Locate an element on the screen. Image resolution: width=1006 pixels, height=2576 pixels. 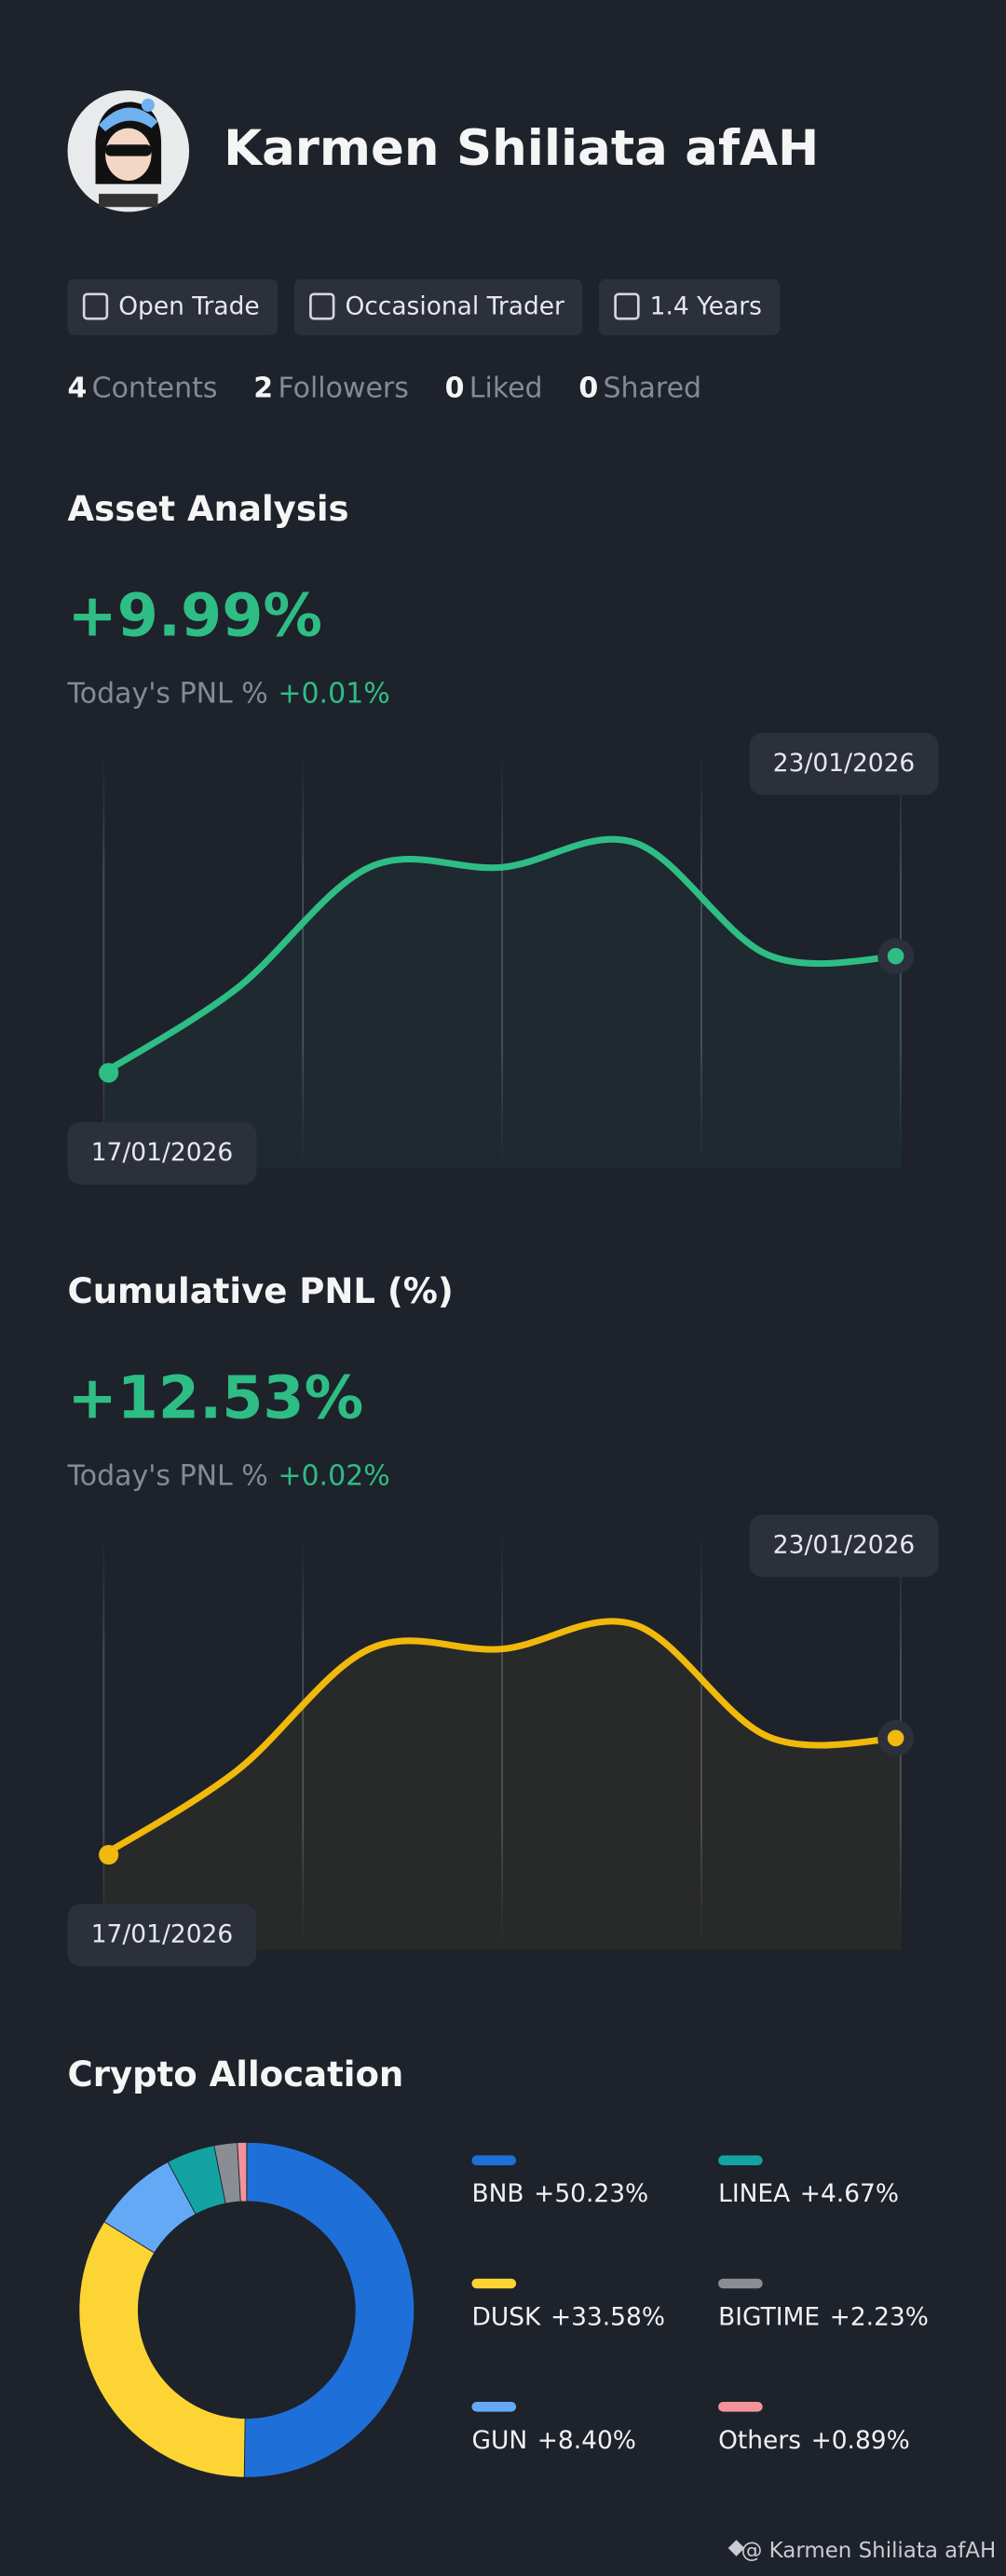
tag-label: Occasional Trader is located at coordinates (454, 305).